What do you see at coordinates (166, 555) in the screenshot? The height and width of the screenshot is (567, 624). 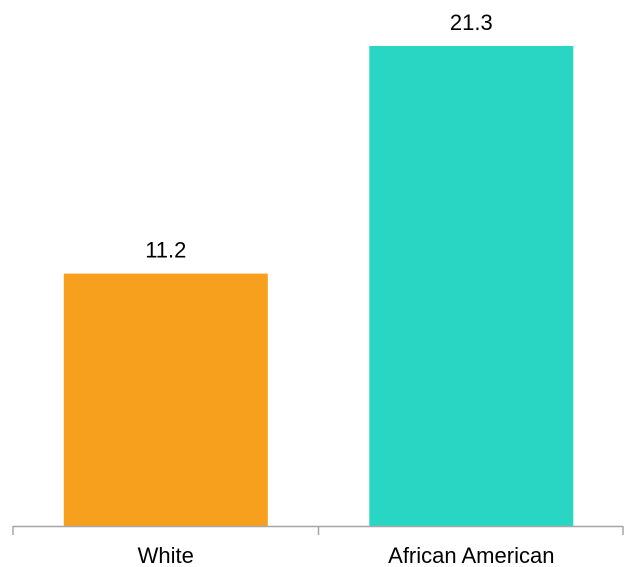 I see `tick-label-white: White` at bounding box center [166, 555].